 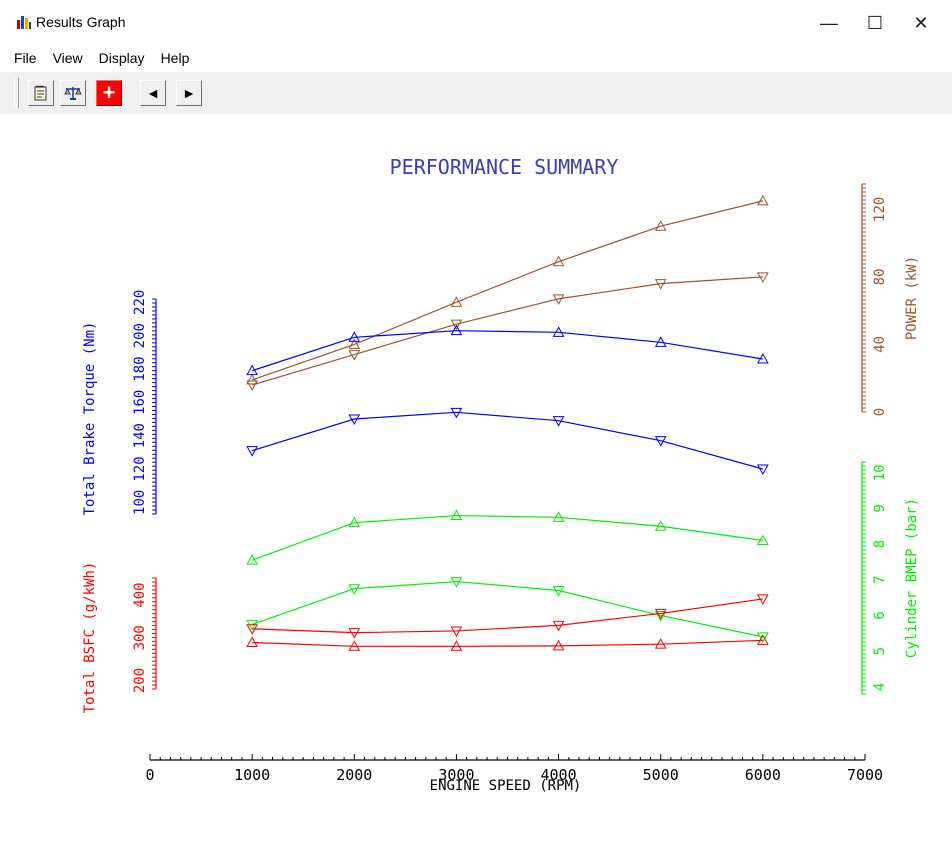 I want to click on torque-tick-label: 200, so click(x=140, y=335).